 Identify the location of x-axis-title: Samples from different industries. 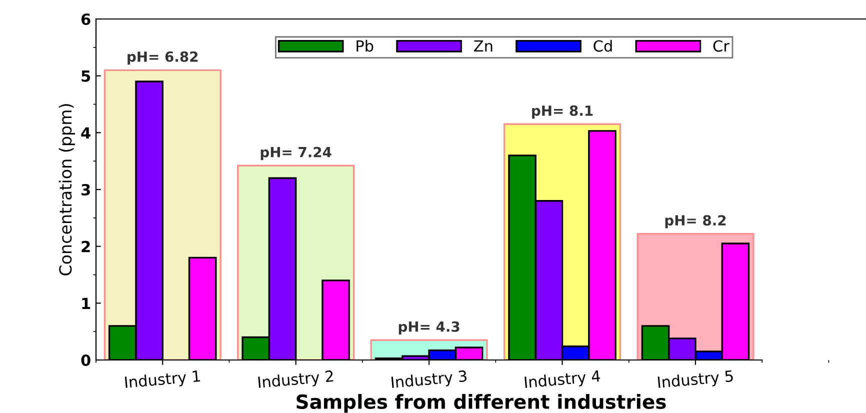
(481, 403).